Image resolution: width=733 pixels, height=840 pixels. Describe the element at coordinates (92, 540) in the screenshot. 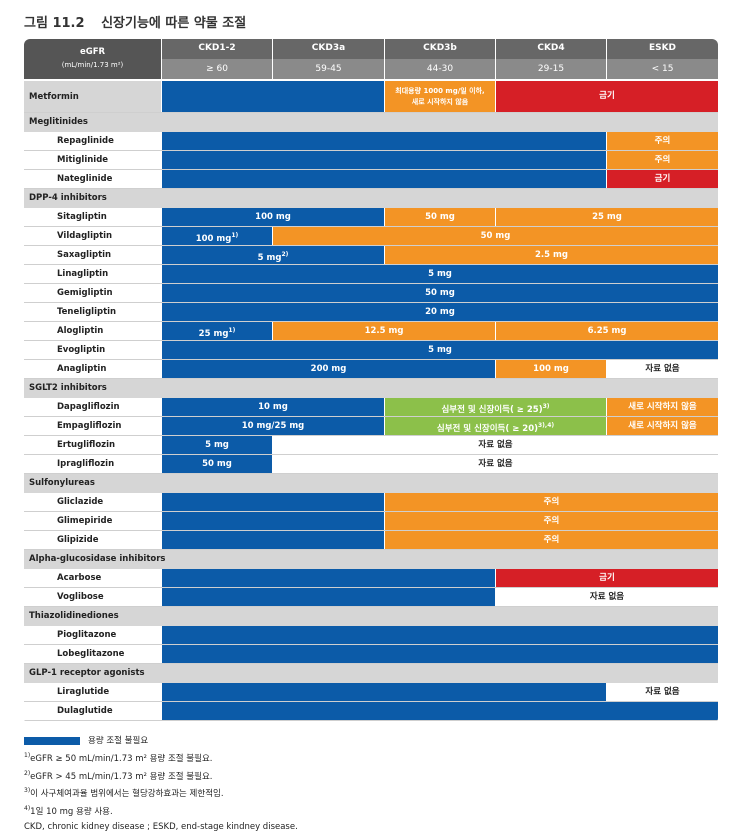

I see `drug-name: Glipizide` at that location.